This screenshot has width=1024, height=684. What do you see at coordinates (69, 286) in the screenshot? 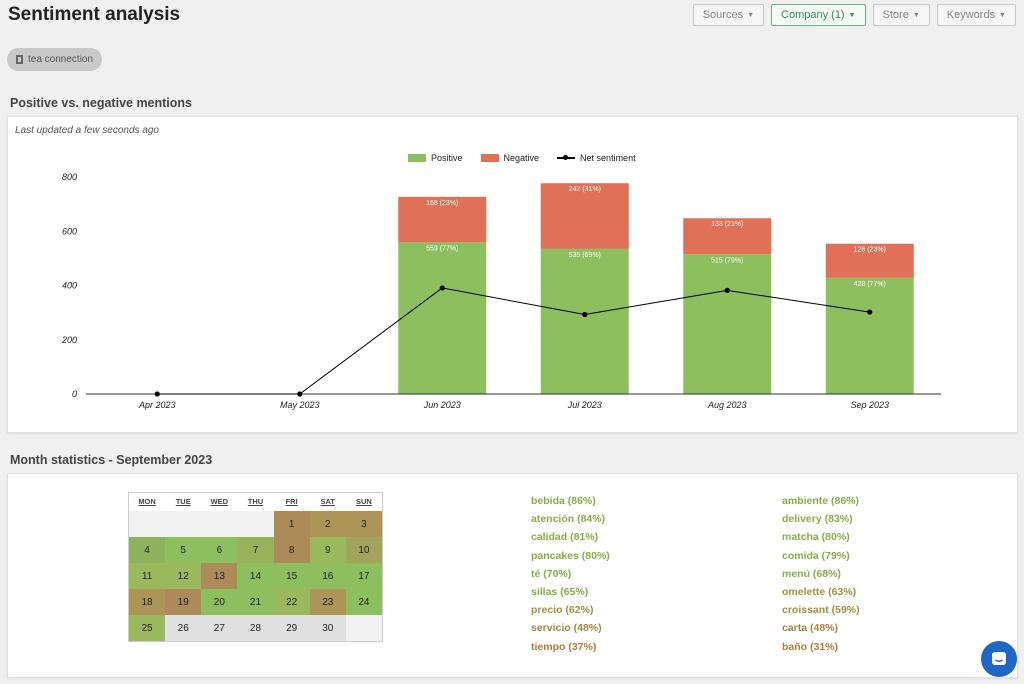
I see `y-tick-label: 400` at bounding box center [69, 286].